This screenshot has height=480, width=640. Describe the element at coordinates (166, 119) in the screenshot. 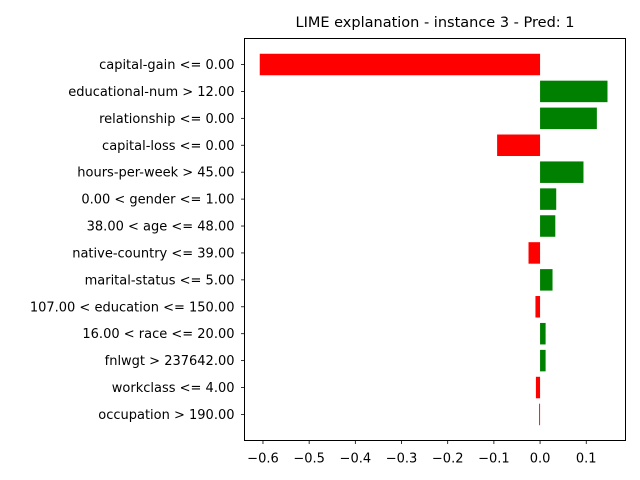

I see `y-tick-label: relationship <= 0.00` at that location.